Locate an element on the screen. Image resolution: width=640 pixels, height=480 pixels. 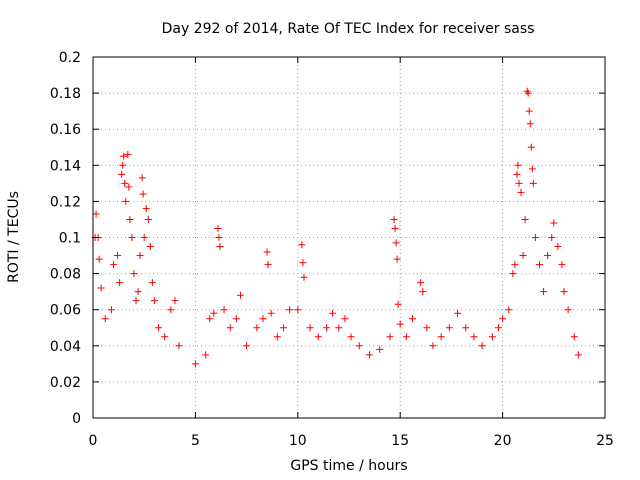
x-tick-label: 0 is located at coordinates (93, 441).